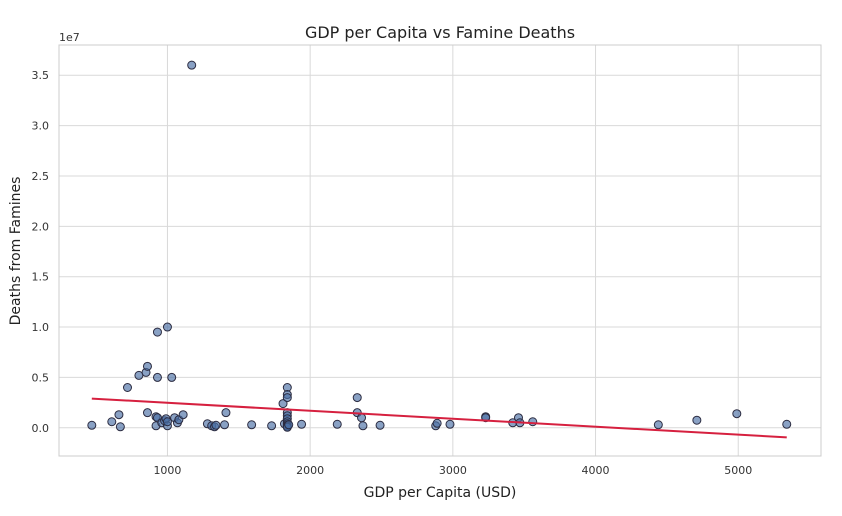 This screenshot has width=842, height=516. What do you see at coordinates (16, 251) in the screenshot?
I see `y-axis-label: Deaths from Famines` at bounding box center [16, 251].